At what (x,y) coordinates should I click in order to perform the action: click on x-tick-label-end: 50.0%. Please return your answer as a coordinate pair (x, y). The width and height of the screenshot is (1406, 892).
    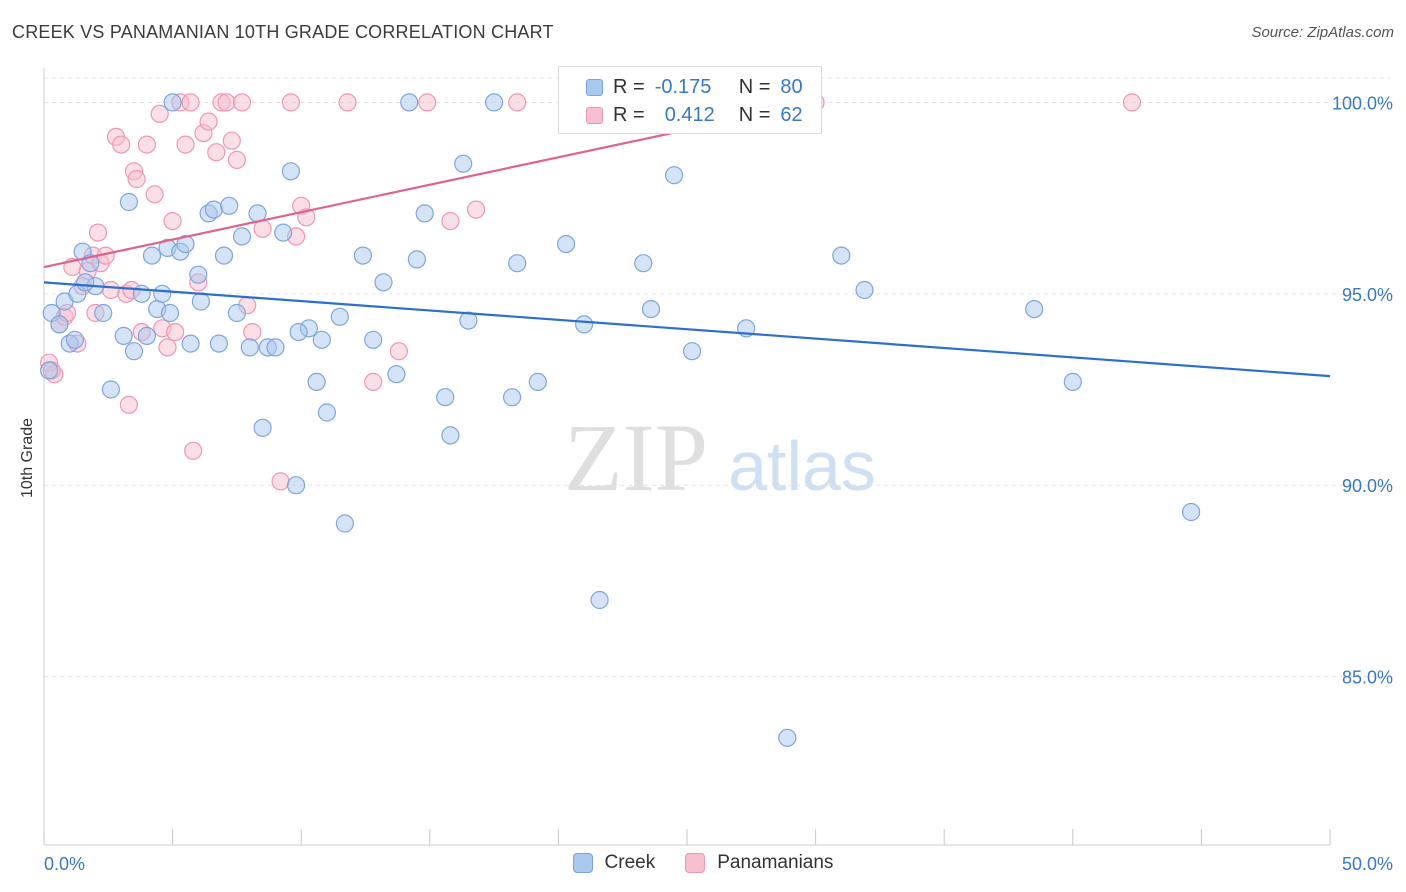
    Looking at the image, I should click on (1367, 864).